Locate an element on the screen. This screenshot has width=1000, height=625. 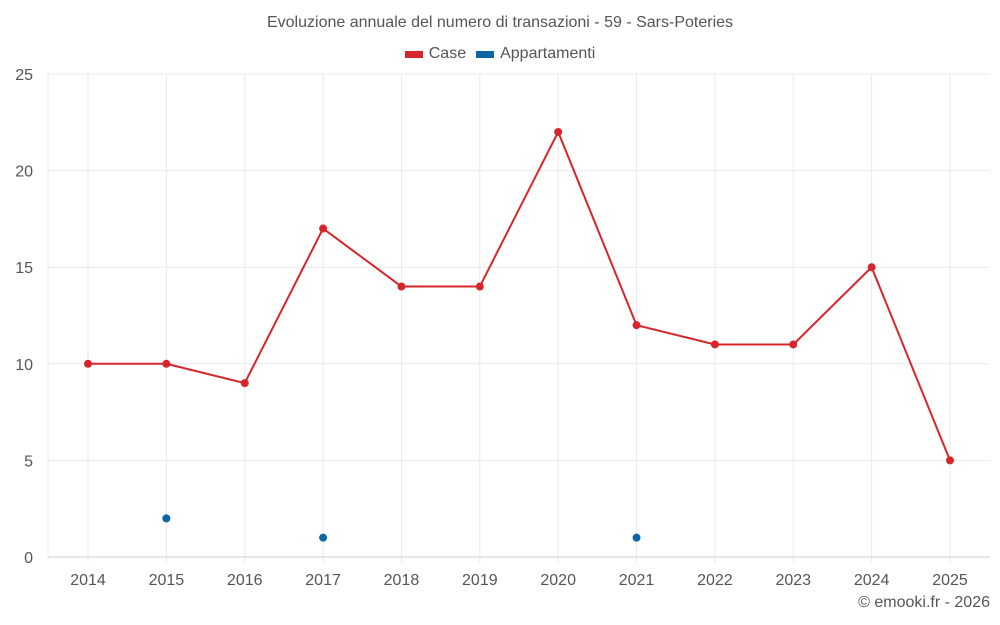
x-tick-label: 2021 is located at coordinates (637, 580).